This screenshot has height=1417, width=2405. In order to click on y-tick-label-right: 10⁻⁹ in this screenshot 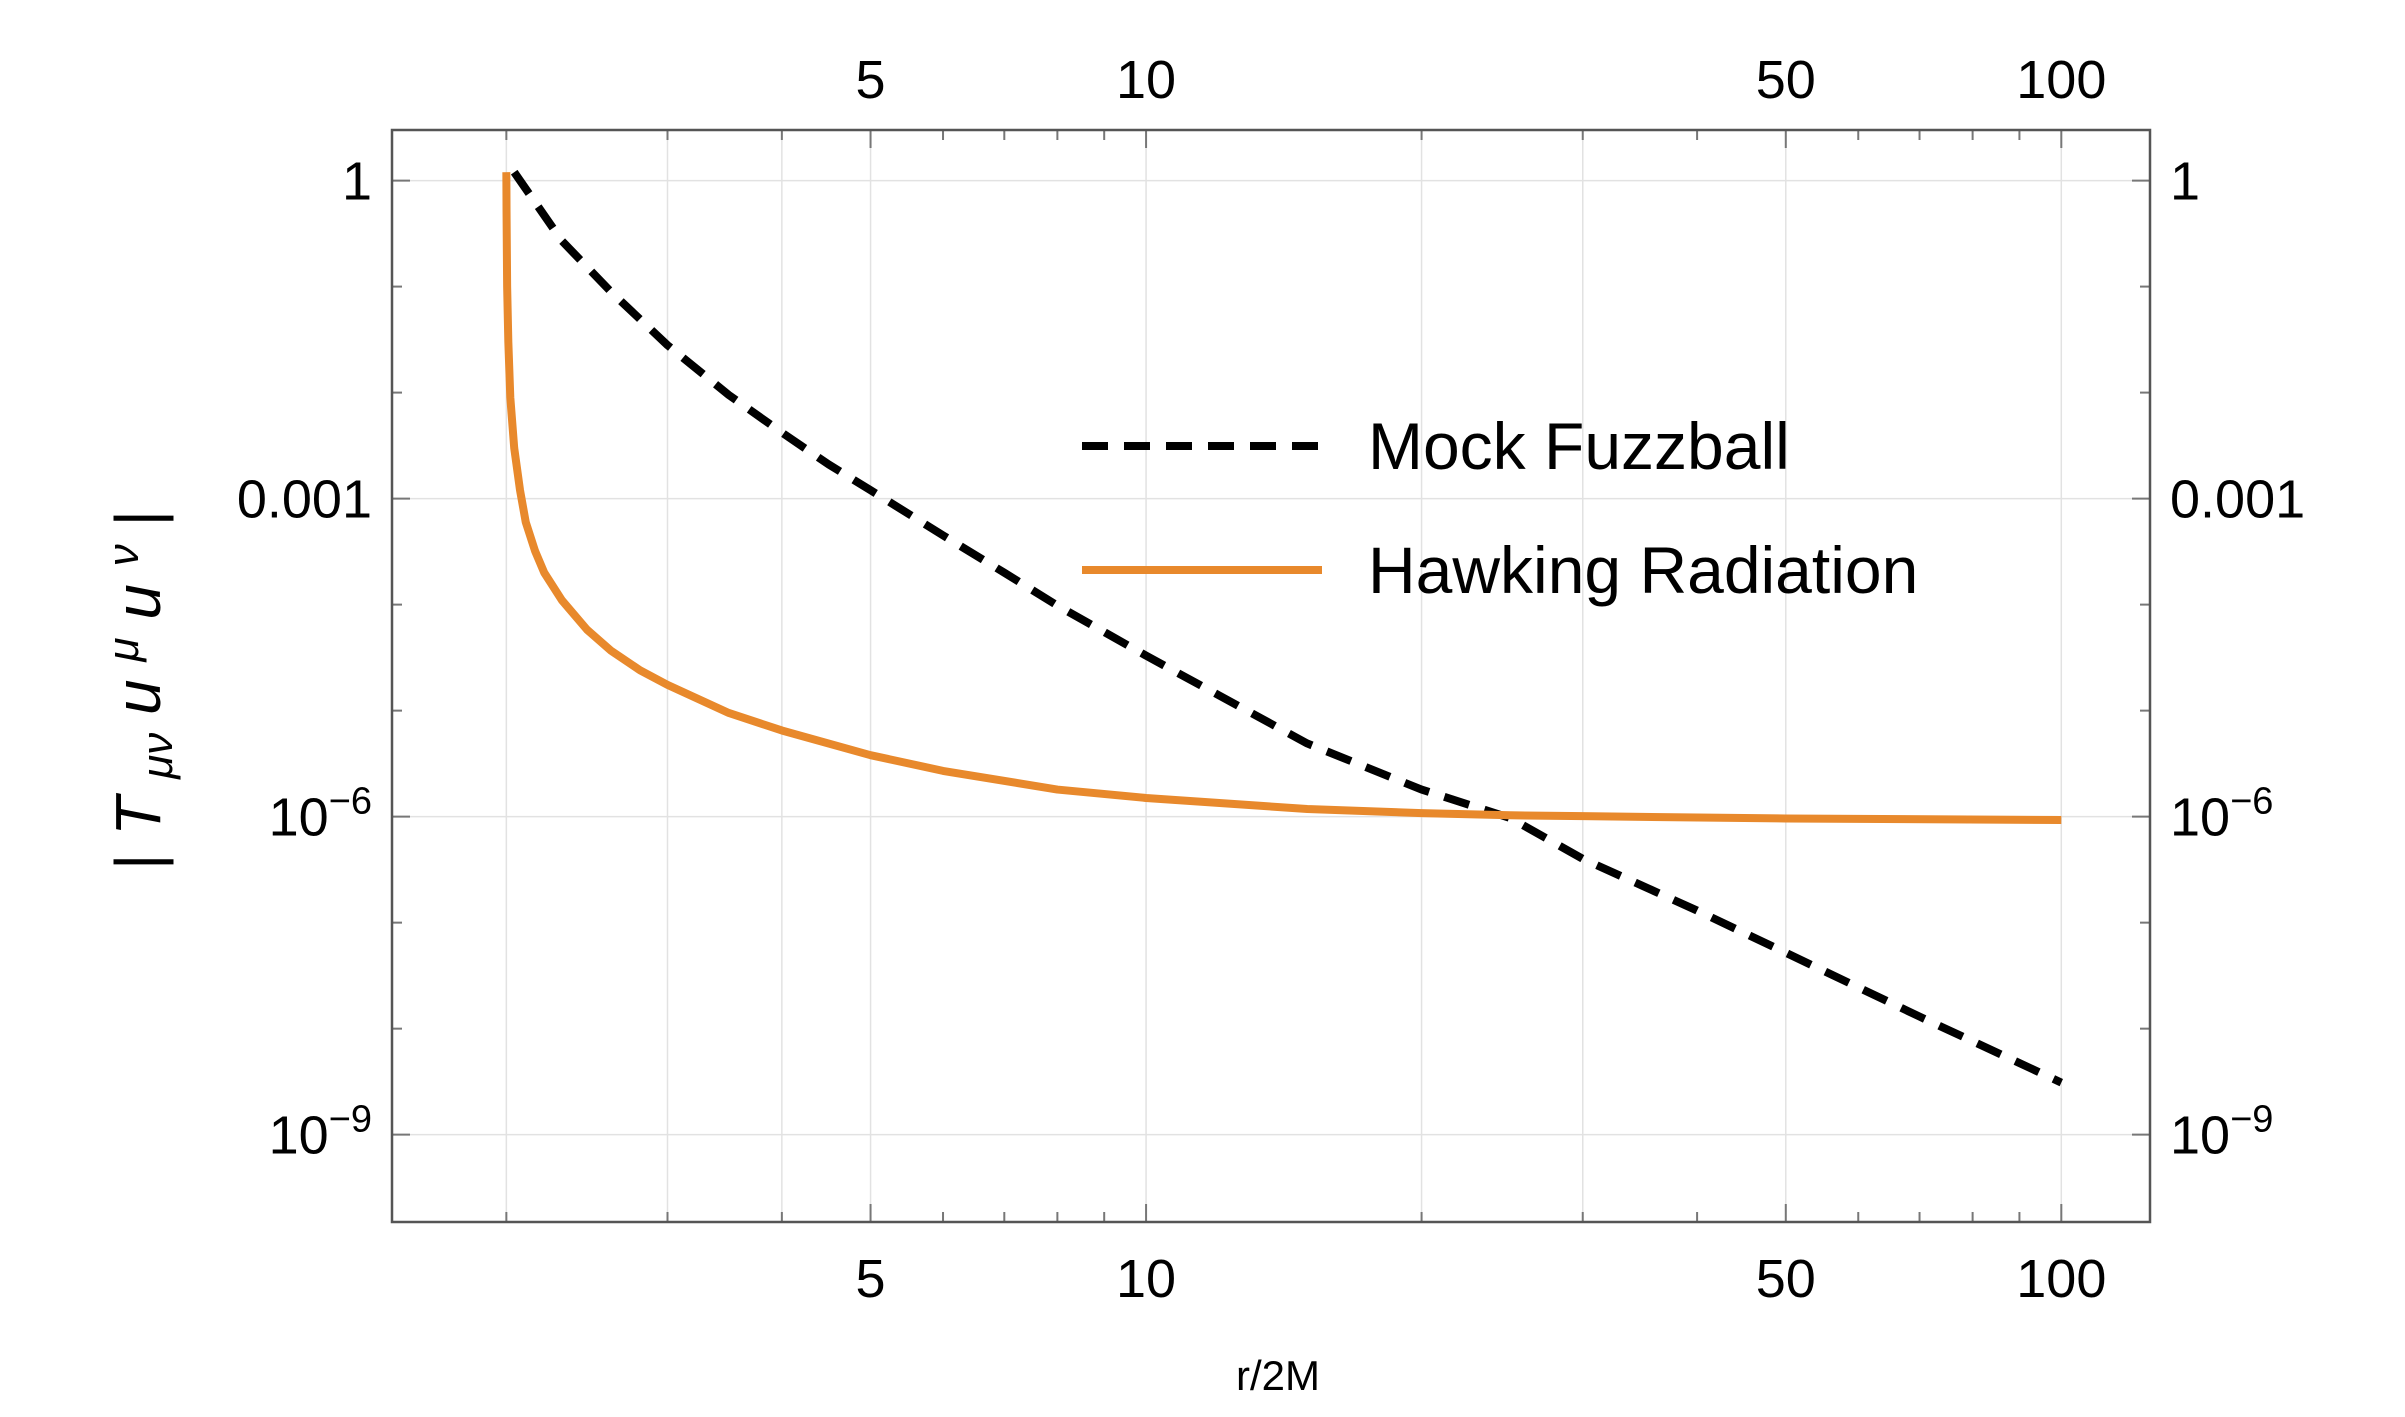, I will do `click(2221, 1132)`.